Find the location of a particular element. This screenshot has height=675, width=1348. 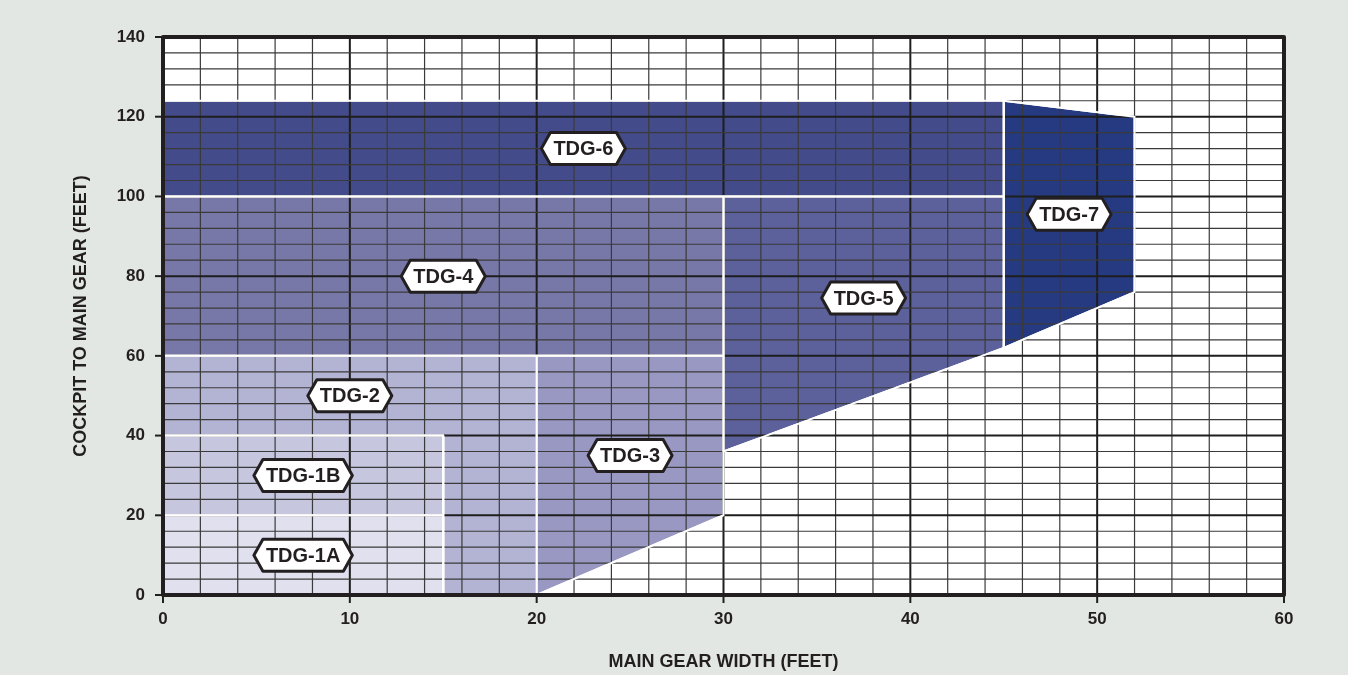

y-tick-label: 40 is located at coordinates (135, 435).